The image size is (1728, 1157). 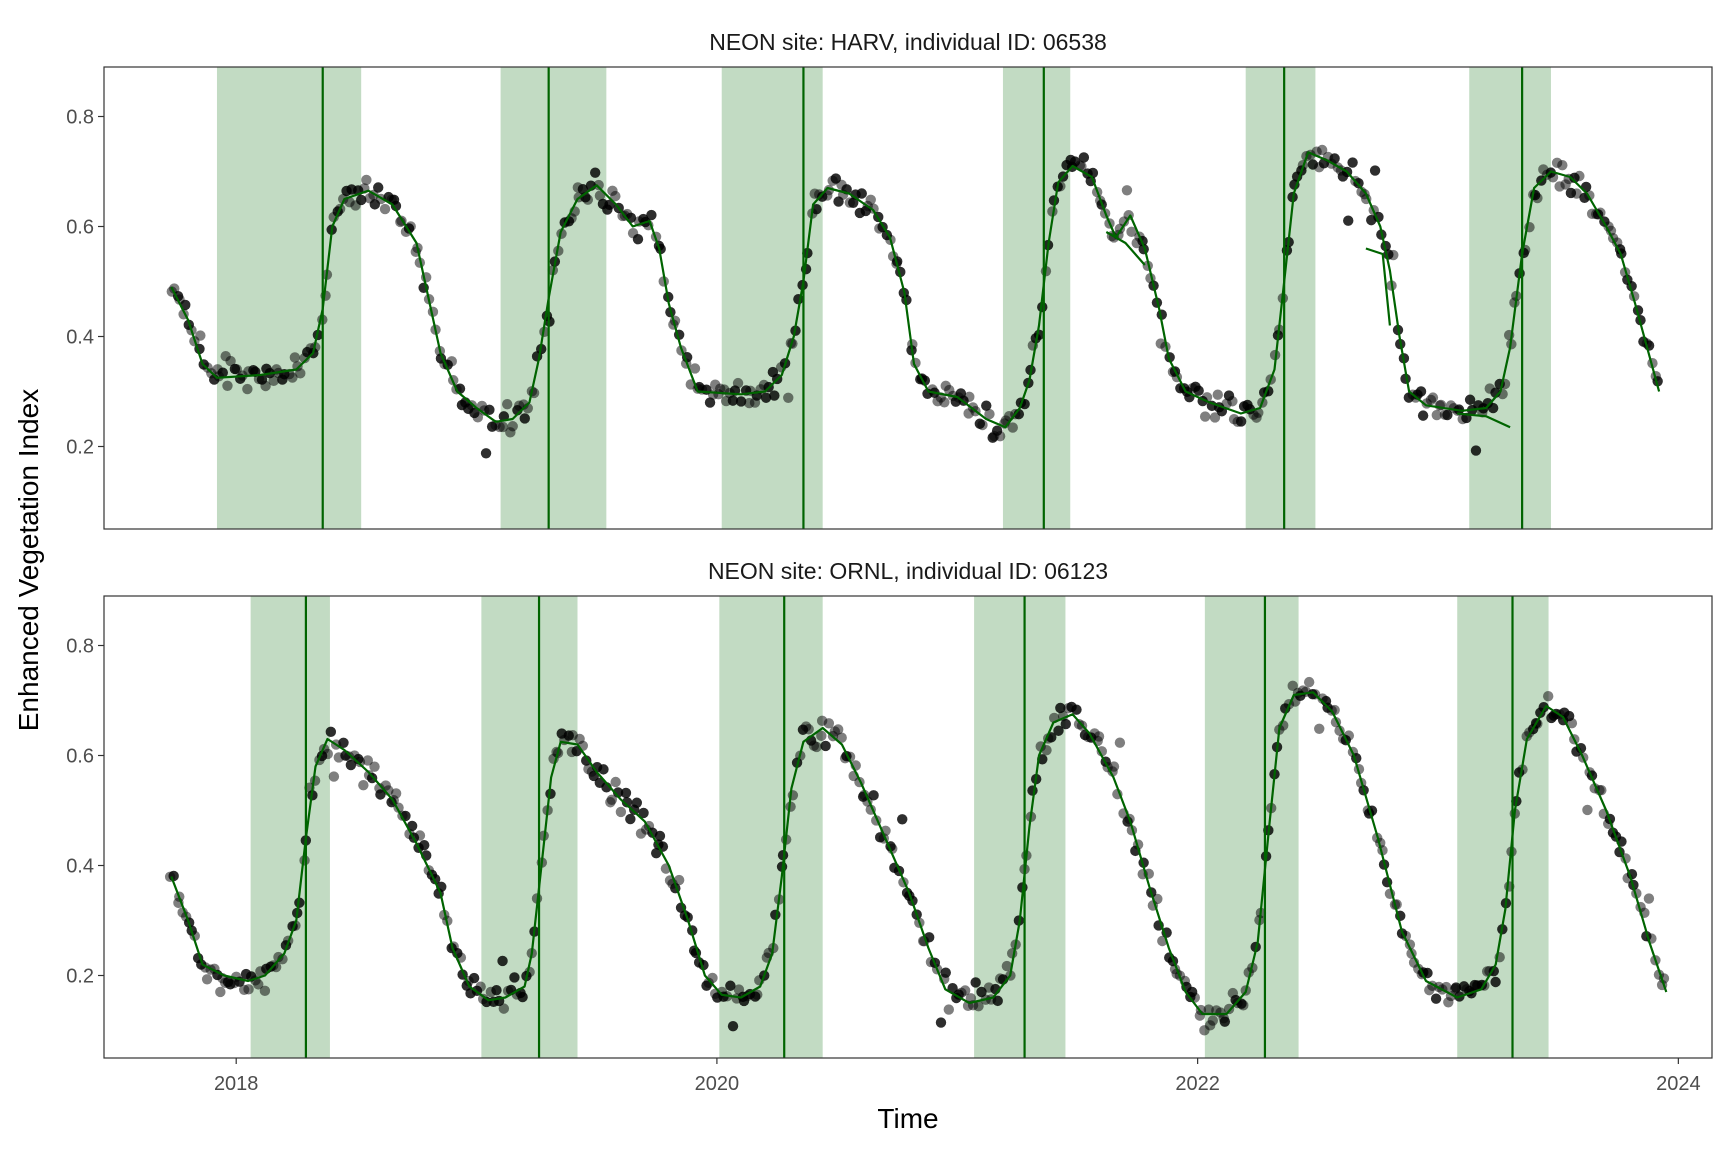 What do you see at coordinates (80, 228) in the screenshot?
I see `y-tick-label: 0.6` at bounding box center [80, 228].